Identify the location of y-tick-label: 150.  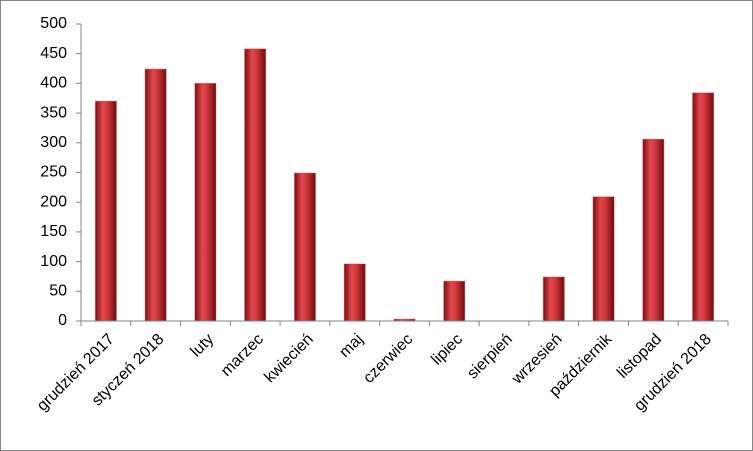
(53, 231).